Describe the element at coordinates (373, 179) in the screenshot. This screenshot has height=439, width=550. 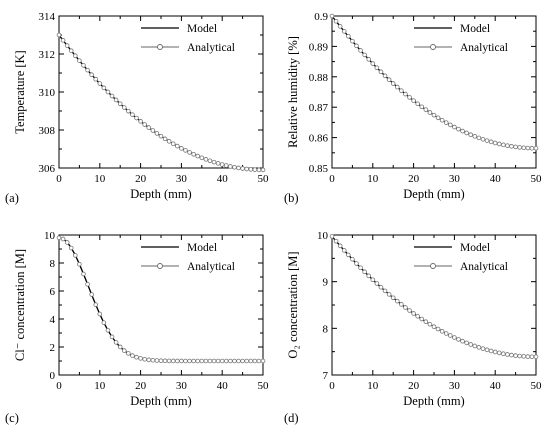
I see `x-tick-label: 10` at that location.